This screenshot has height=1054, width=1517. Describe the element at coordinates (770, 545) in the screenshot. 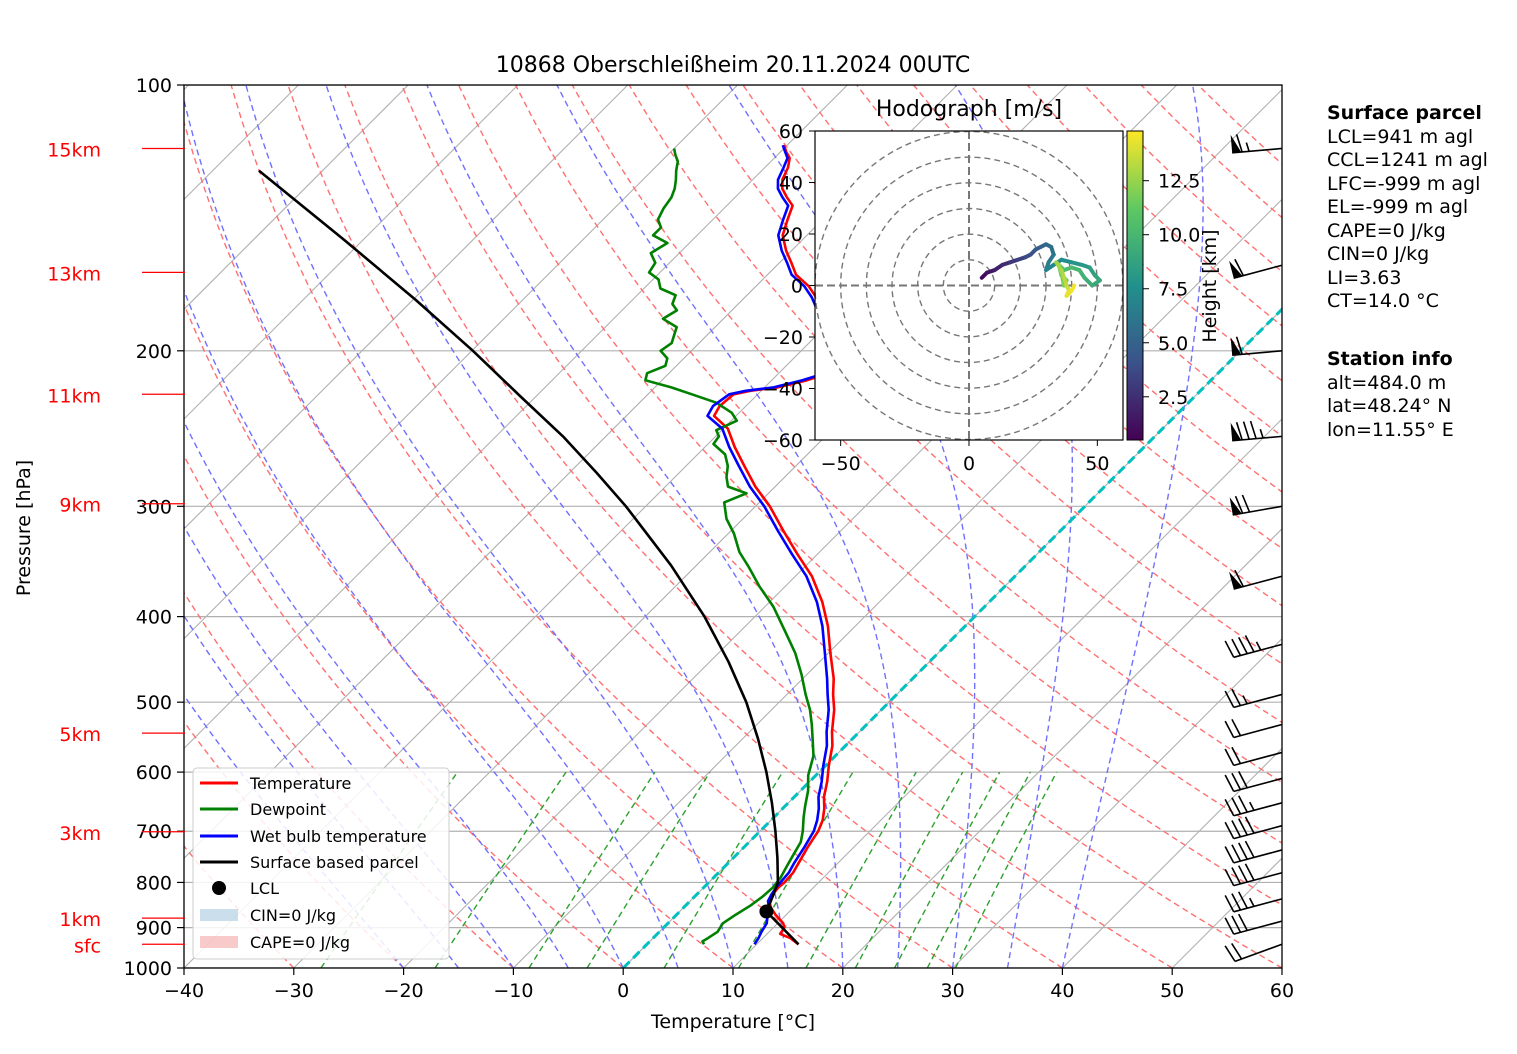

I see `series-wet-bulb-temperature-line` at that location.